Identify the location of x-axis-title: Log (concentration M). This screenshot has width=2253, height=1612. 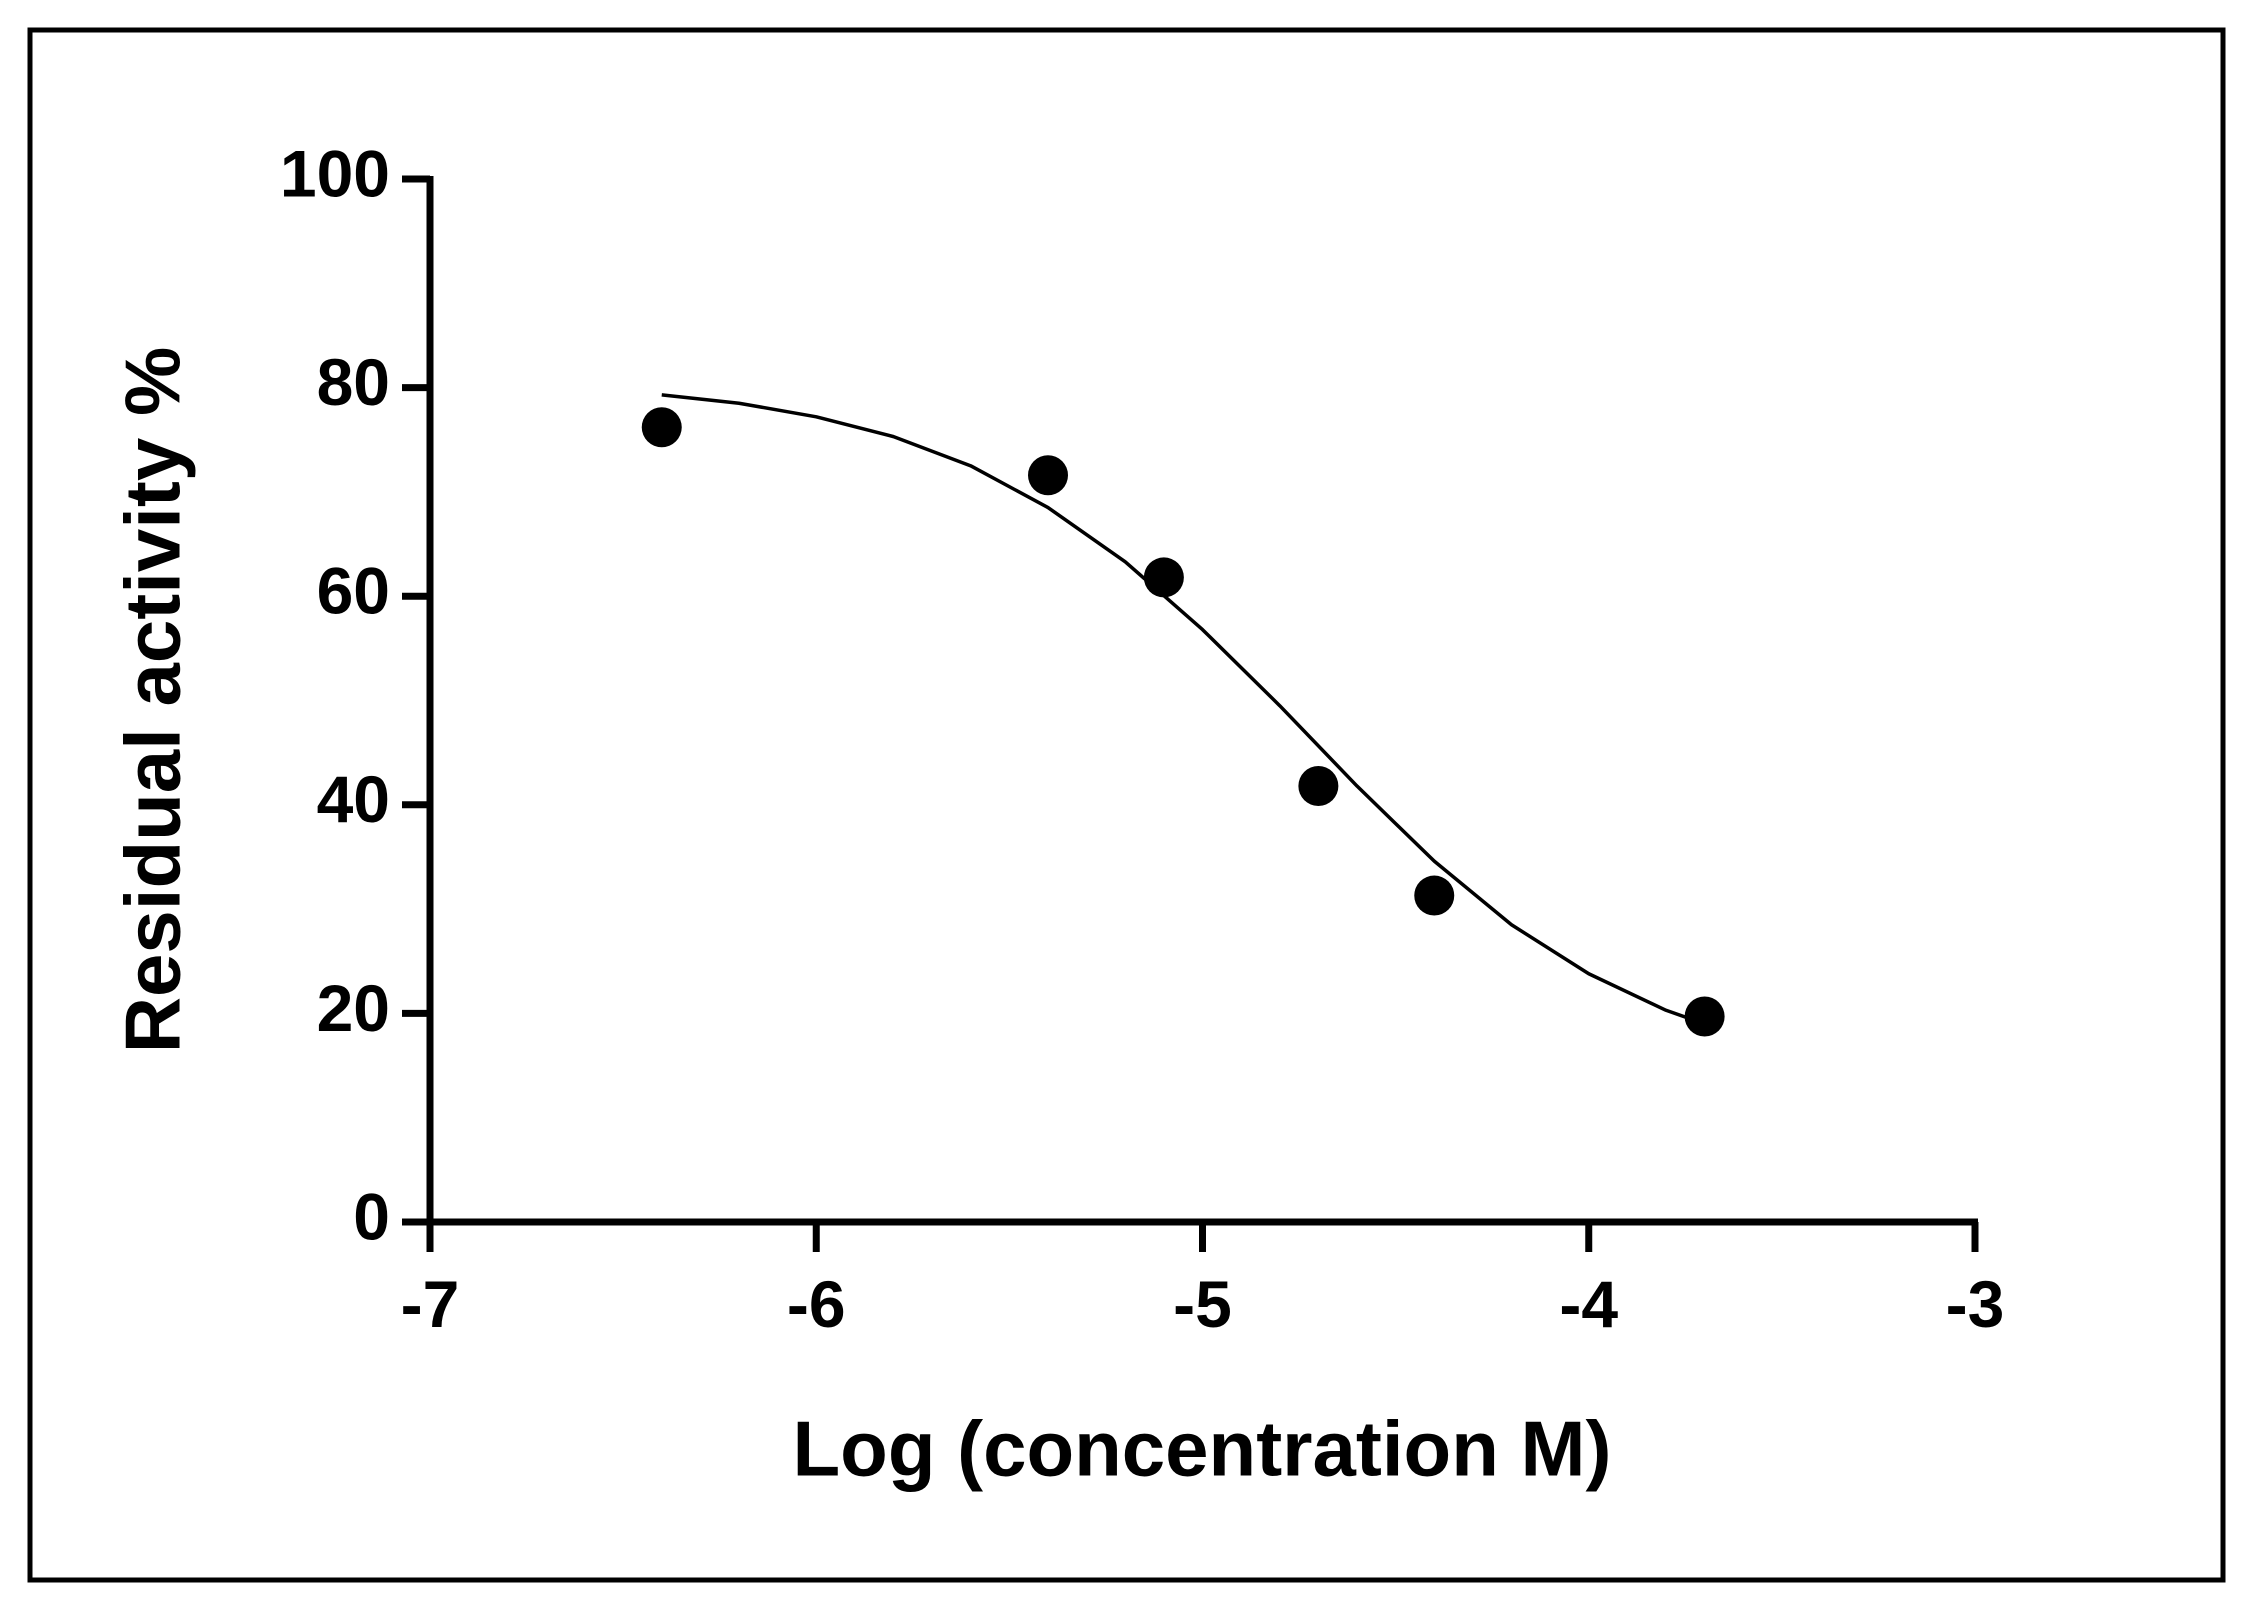
(1202, 1449).